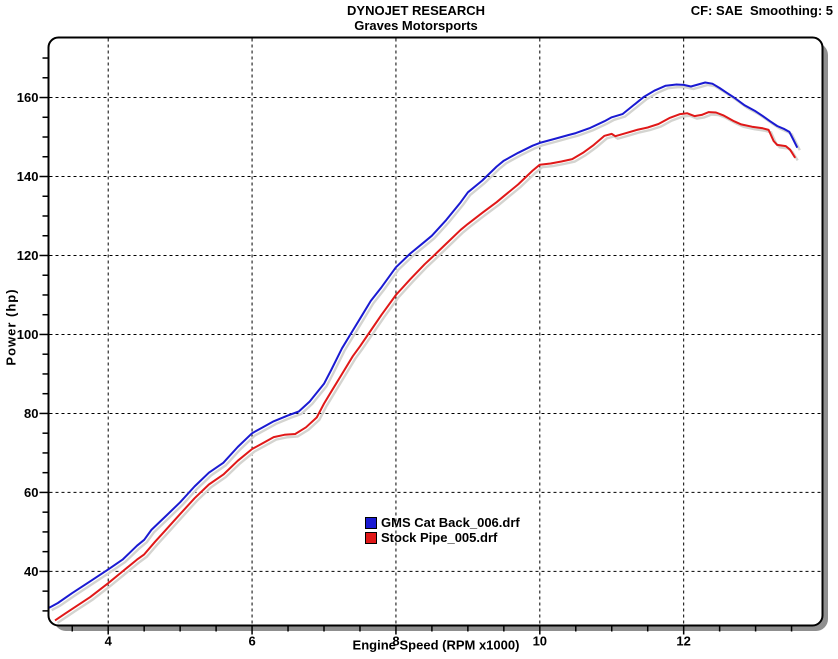 This screenshot has width=838, height=659. What do you see at coordinates (436, 645) in the screenshot?
I see `x-axis-title: Engine Speed (RPM x1000)` at bounding box center [436, 645].